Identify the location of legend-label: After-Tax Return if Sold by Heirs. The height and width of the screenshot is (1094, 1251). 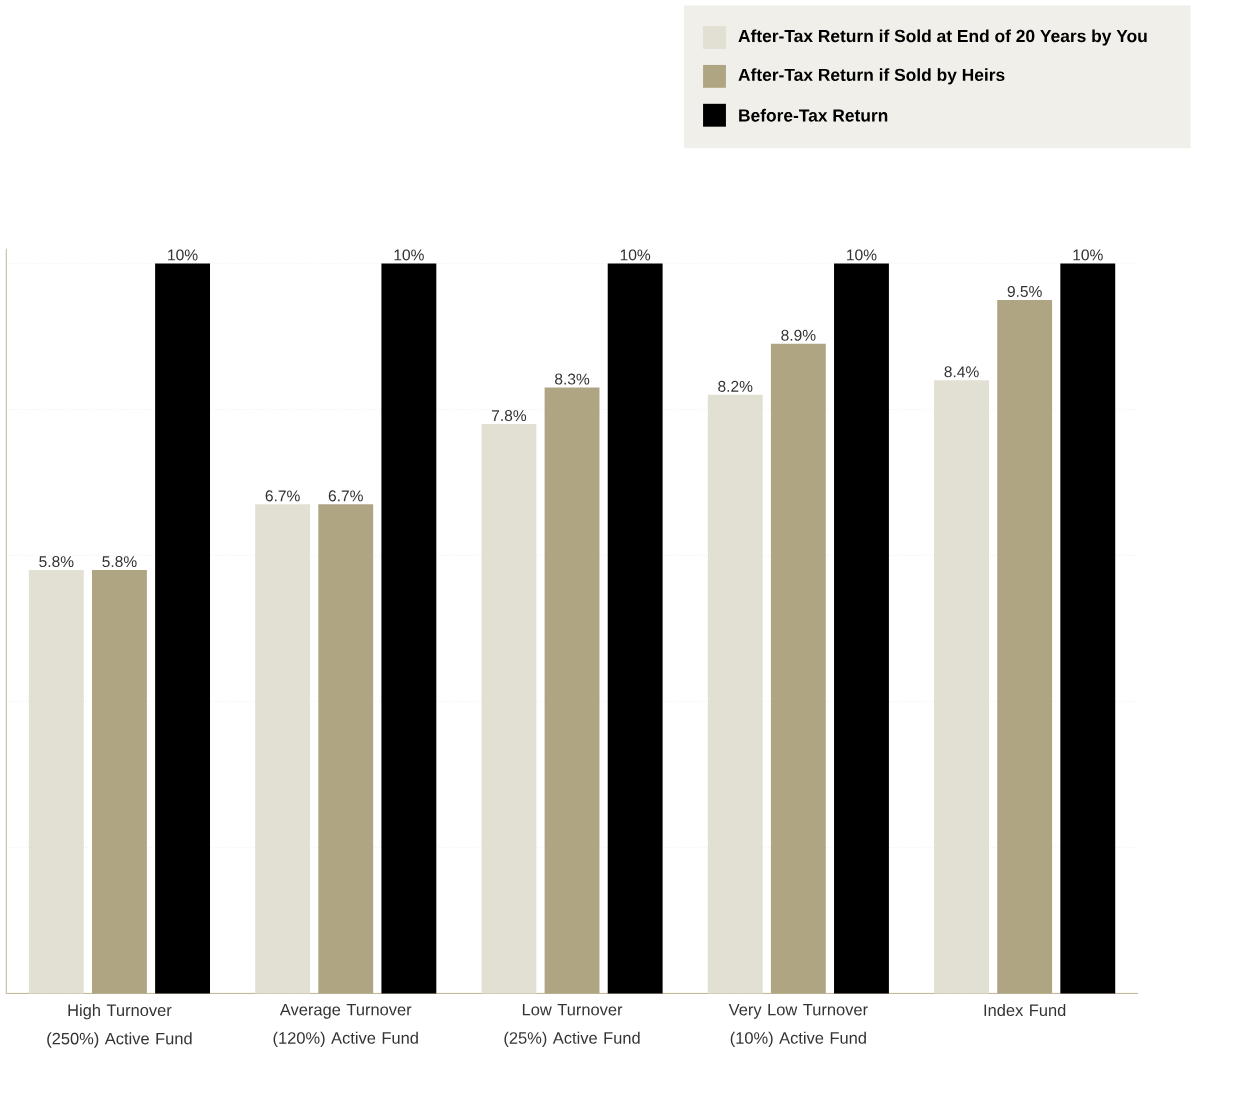
(871, 76).